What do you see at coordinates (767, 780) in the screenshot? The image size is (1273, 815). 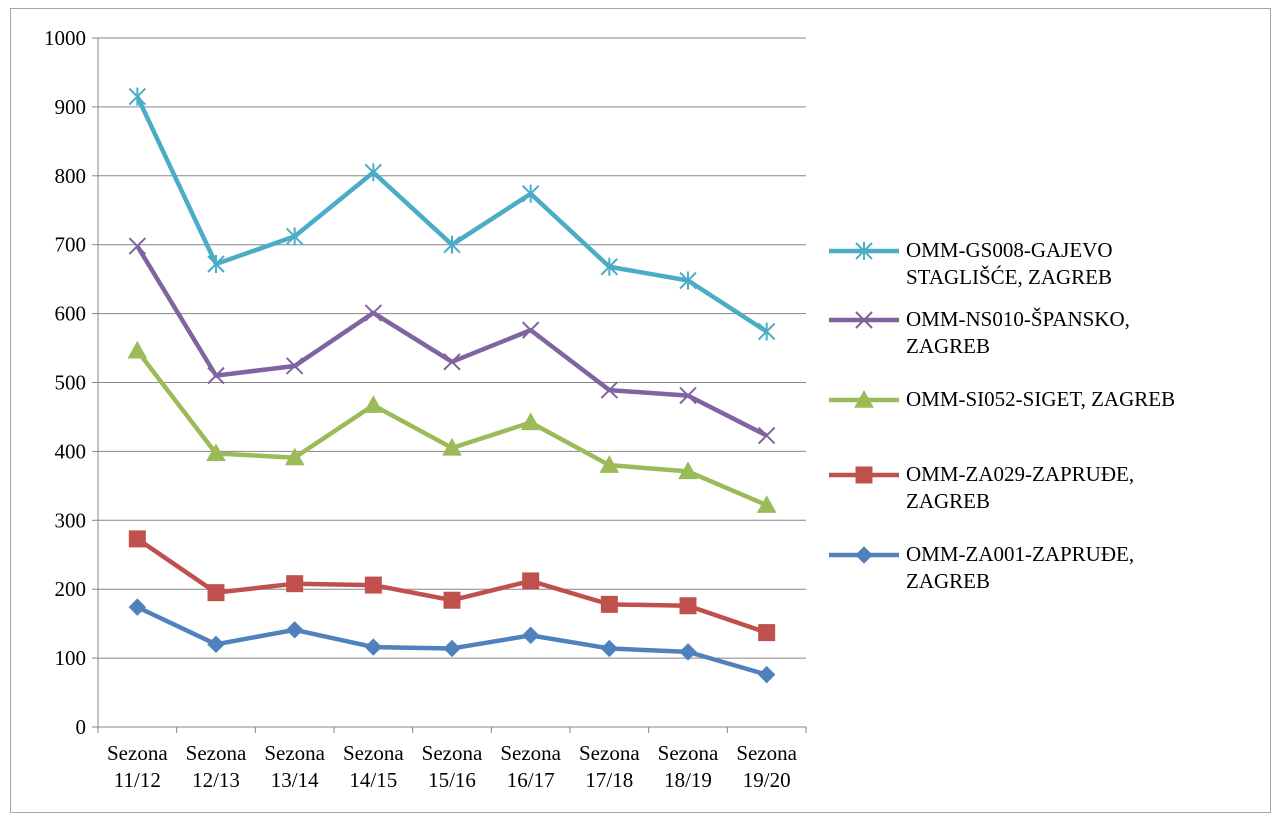 I see `x-tick-label: 19/20` at bounding box center [767, 780].